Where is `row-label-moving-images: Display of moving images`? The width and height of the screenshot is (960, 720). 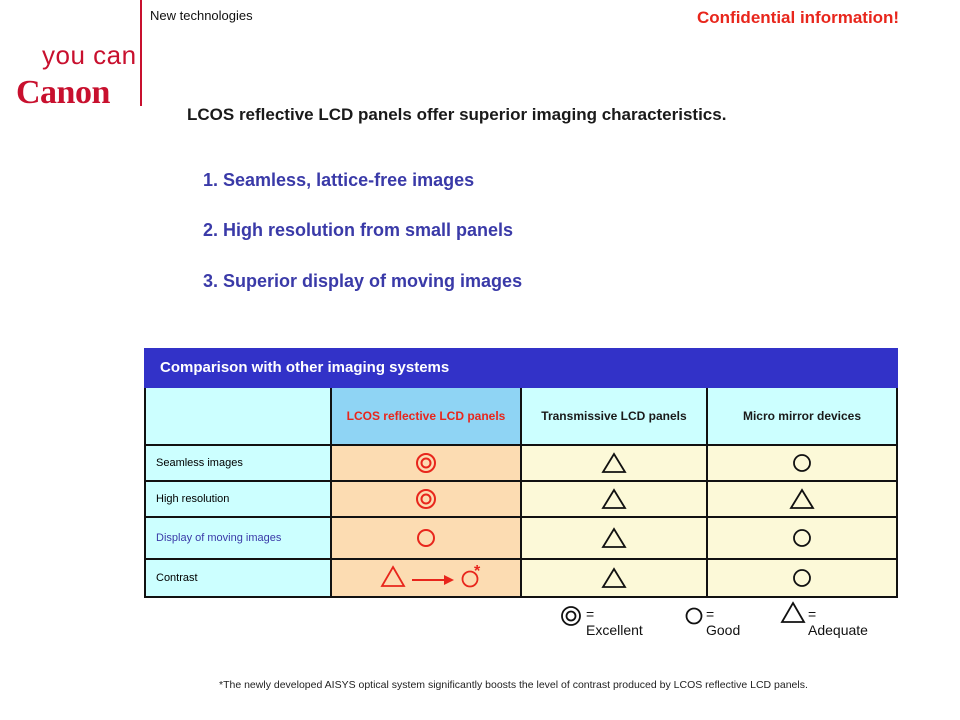 row-label-moving-images: Display of moving images is located at coordinates (238, 539).